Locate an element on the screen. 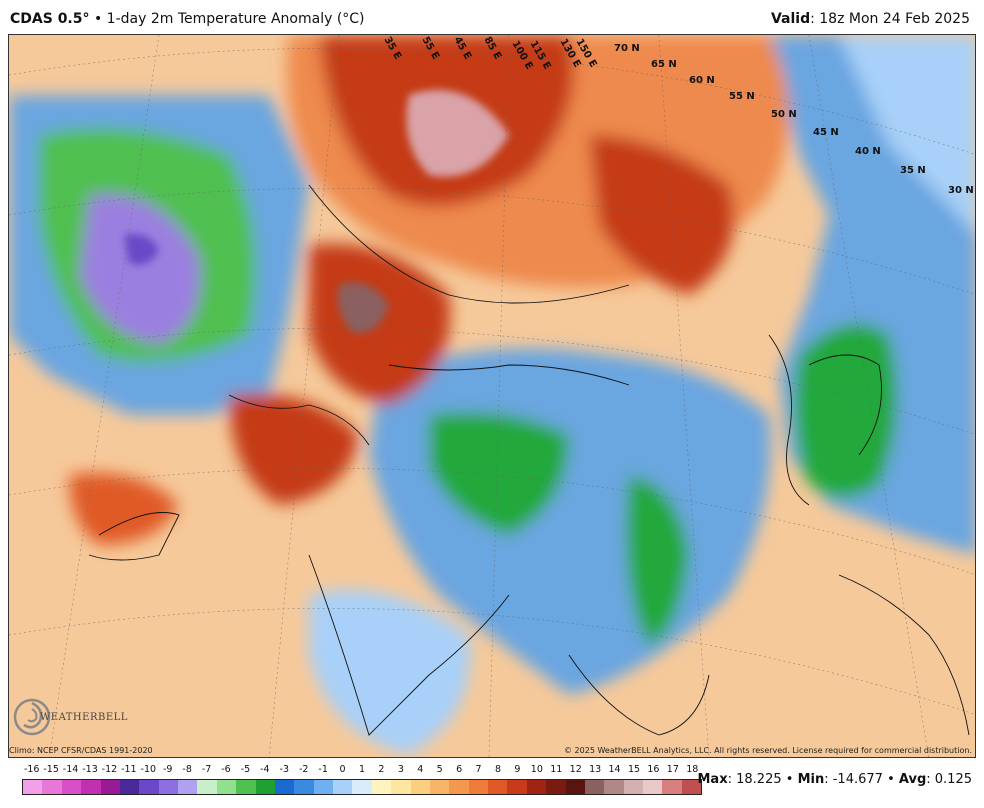  degree-sign: ° is located at coordinates (86, 19).